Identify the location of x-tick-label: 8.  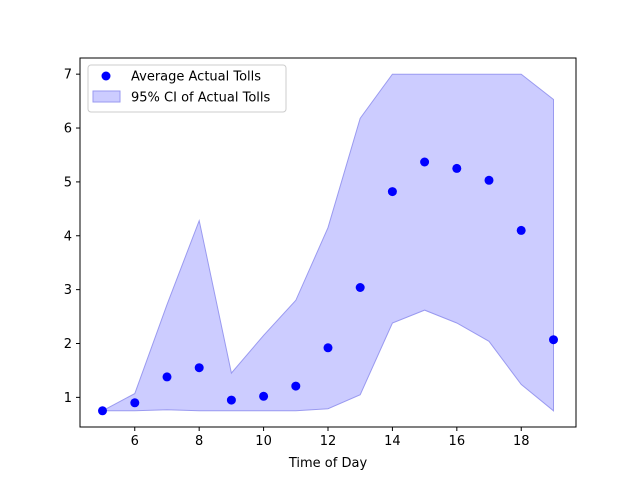
(199, 441).